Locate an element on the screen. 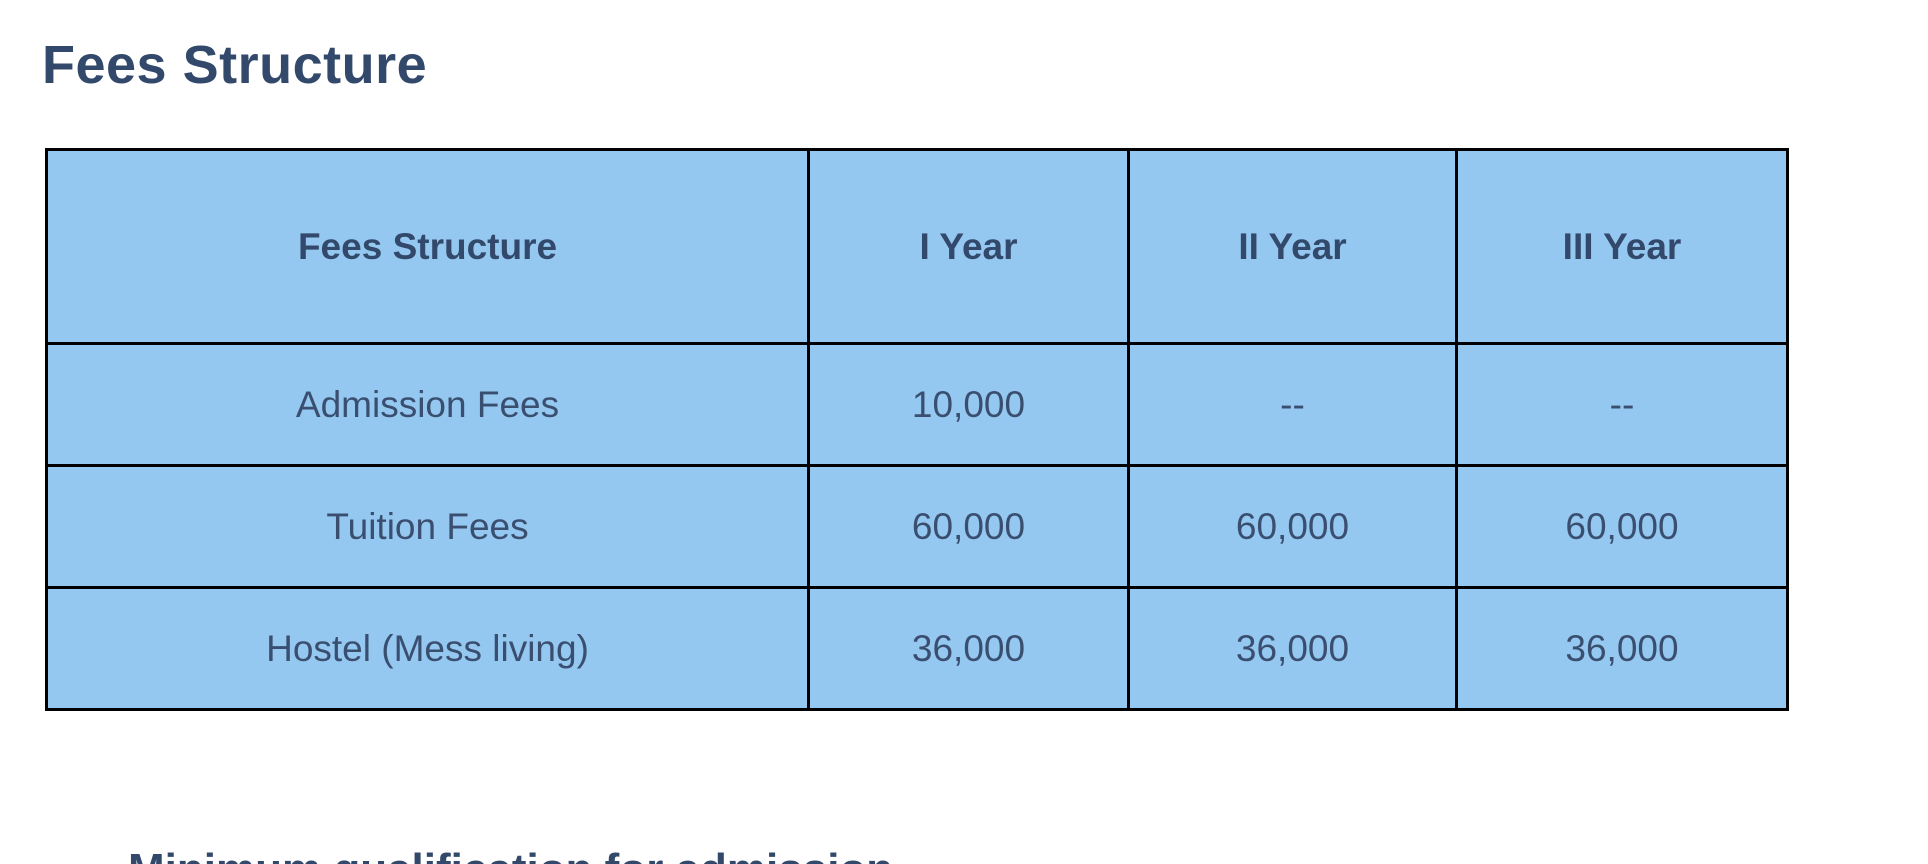 The image size is (1928, 864). page-title: Fees Structure is located at coordinates (235, 65).